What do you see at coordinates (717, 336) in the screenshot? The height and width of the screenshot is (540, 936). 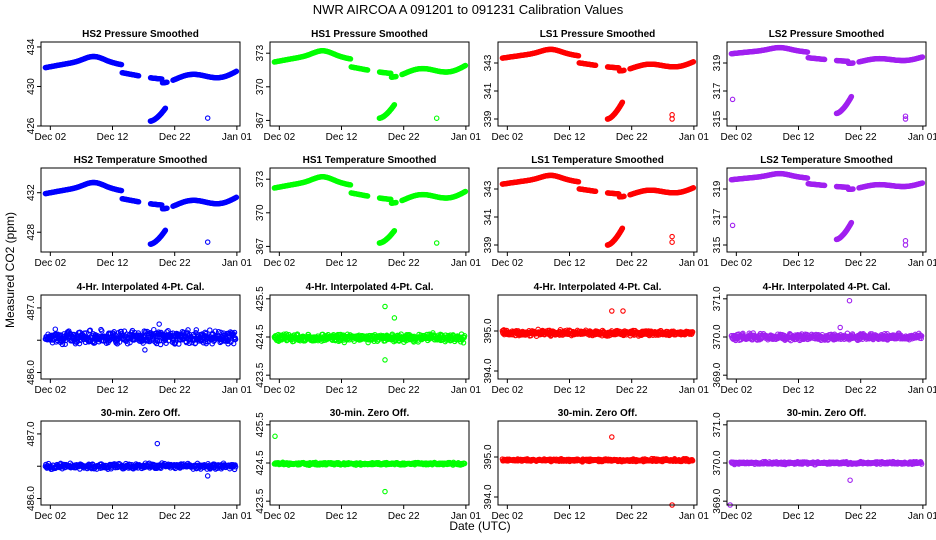 I see `y-tick-label: 370.0` at bounding box center [717, 336].